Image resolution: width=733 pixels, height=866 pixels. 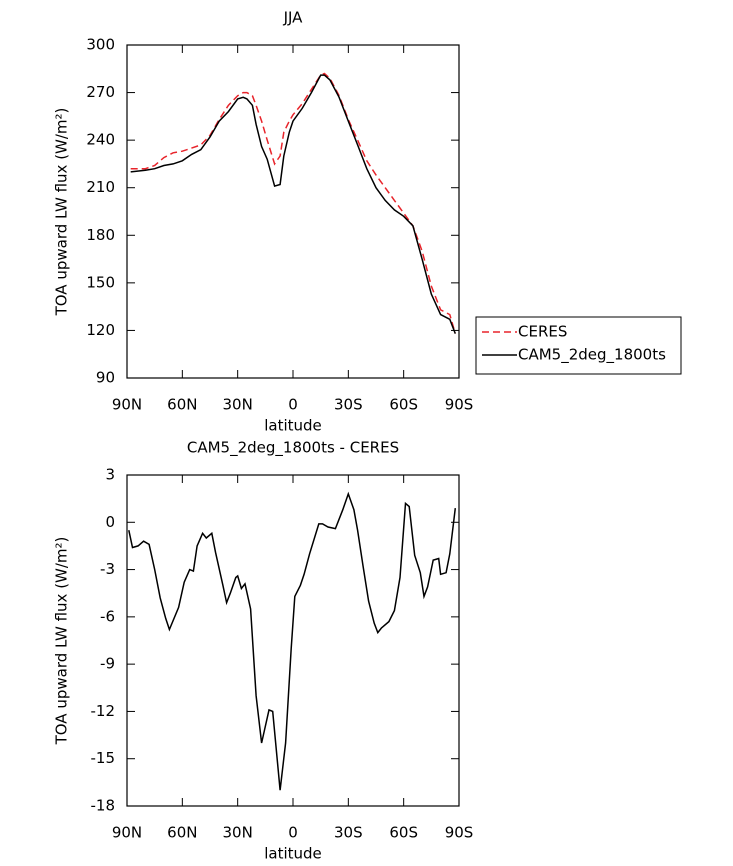 What do you see at coordinates (107, 664) in the screenshot?
I see `y-tick-label: -9` at bounding box center [107, 664].